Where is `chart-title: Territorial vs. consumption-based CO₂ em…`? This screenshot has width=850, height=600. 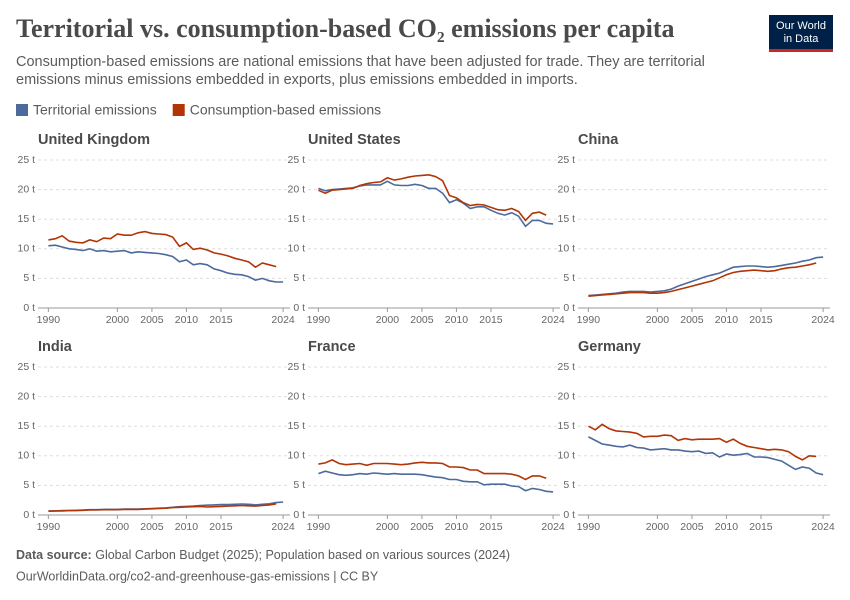
chart-title: Territorial vs. consumption-based CO₂ em… is located at coordinates (345, 28).